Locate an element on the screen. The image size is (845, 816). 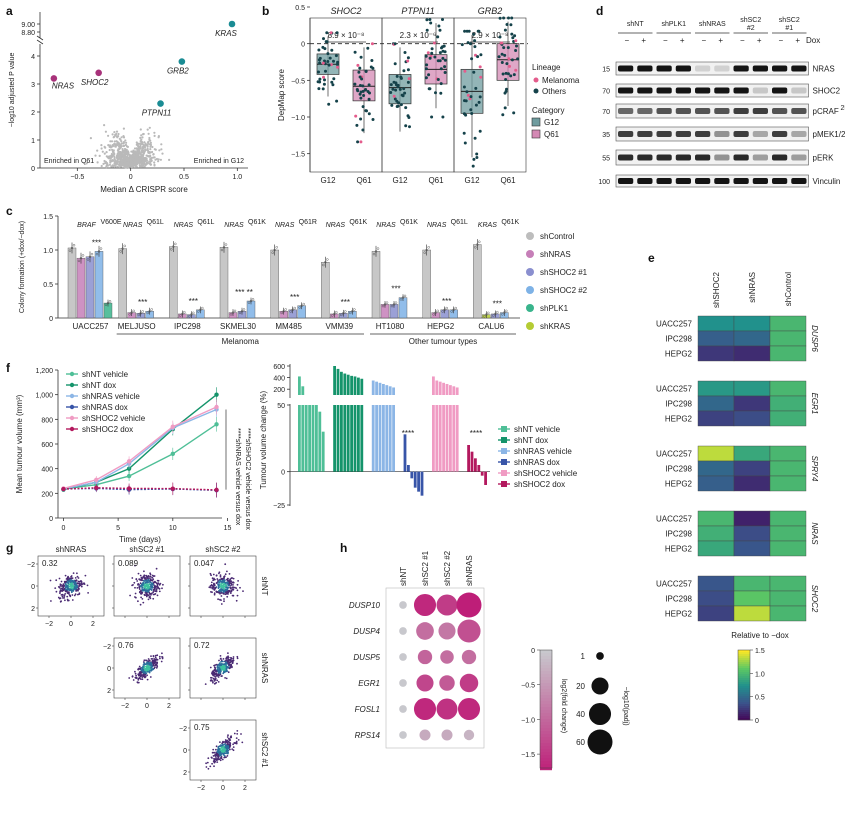
h-size-legend-label: 60 is located at coordinates (580, 742).